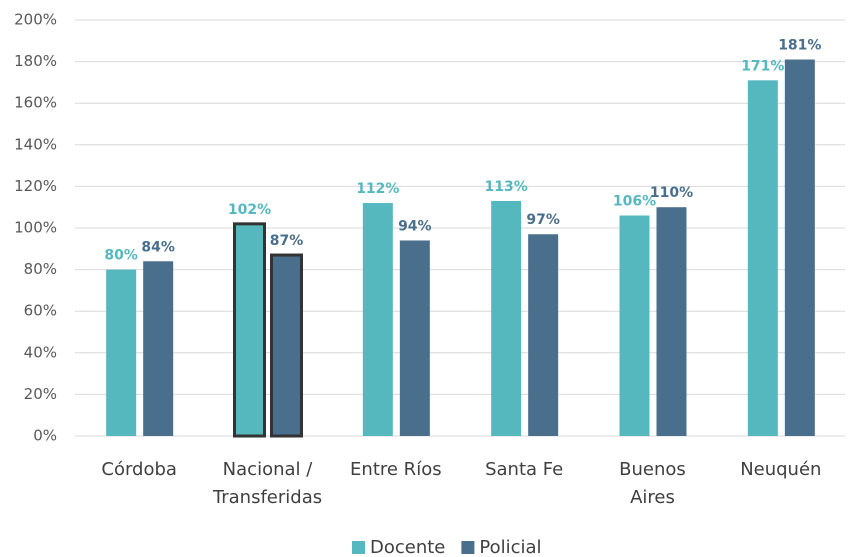 Image resolution: width=854 pixels, height=557 pixels. I want to click on data-label: 97%, so click(543, 220).